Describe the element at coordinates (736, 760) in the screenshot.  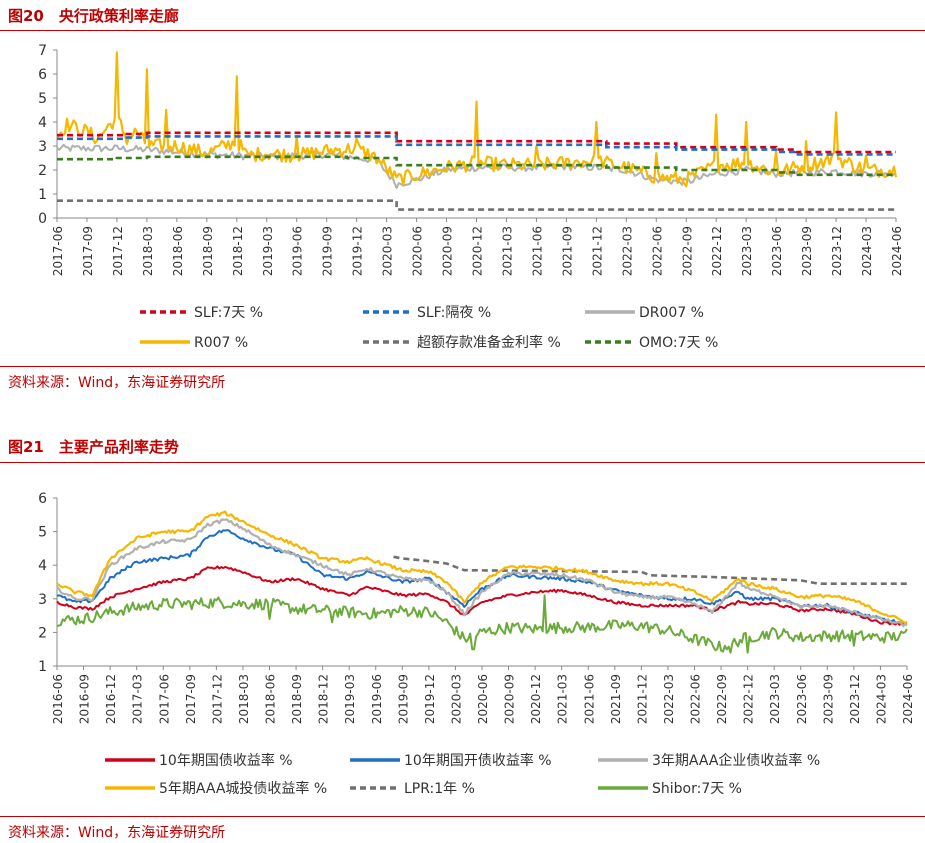
I see `legend-label: 3年期AAA企业债收益率 %` at that location.